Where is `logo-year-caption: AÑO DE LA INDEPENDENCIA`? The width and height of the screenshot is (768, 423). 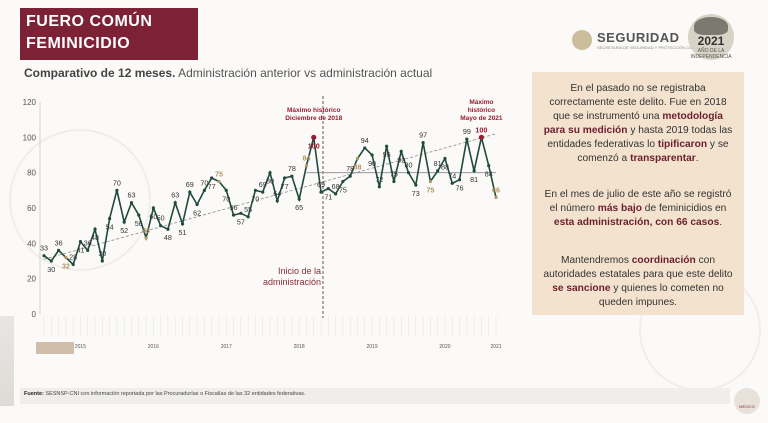
logo-year-caption: AÑO DE LA INDEPENDENCIA is located at coordinates (711, 54).